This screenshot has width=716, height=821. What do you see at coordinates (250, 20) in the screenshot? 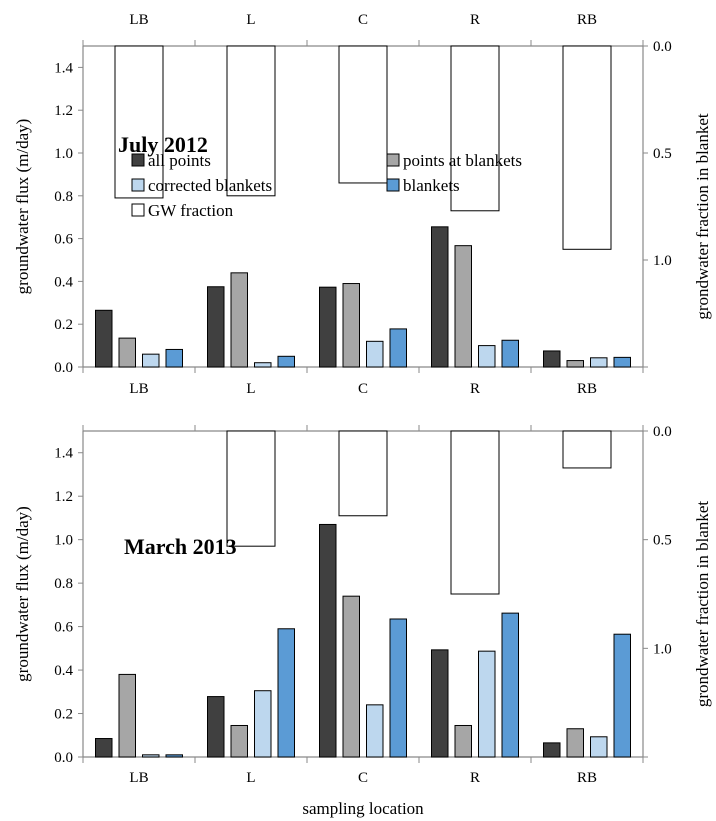
I see `top-category-label: L` at bounding box center [250, 20].